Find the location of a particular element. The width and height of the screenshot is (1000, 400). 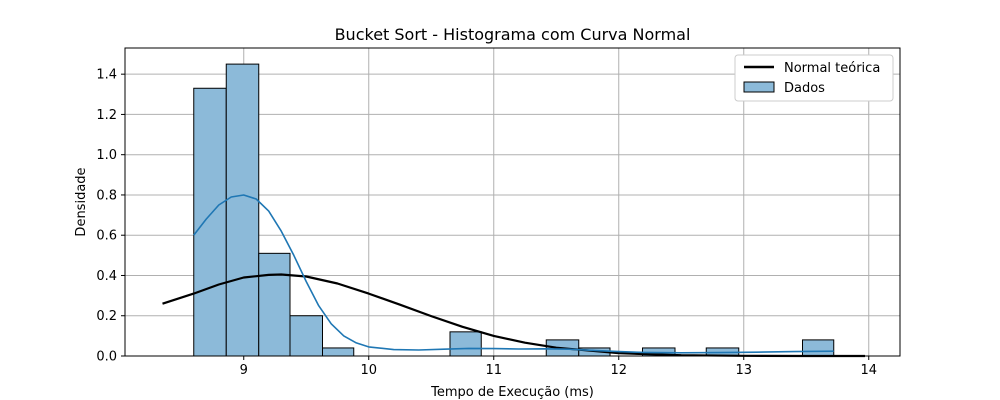

y-axis-ticks: 0.0 0.2 0.4 0.6 0.8 1.0 1.2 1.4 is located at coordinates (110, 216).